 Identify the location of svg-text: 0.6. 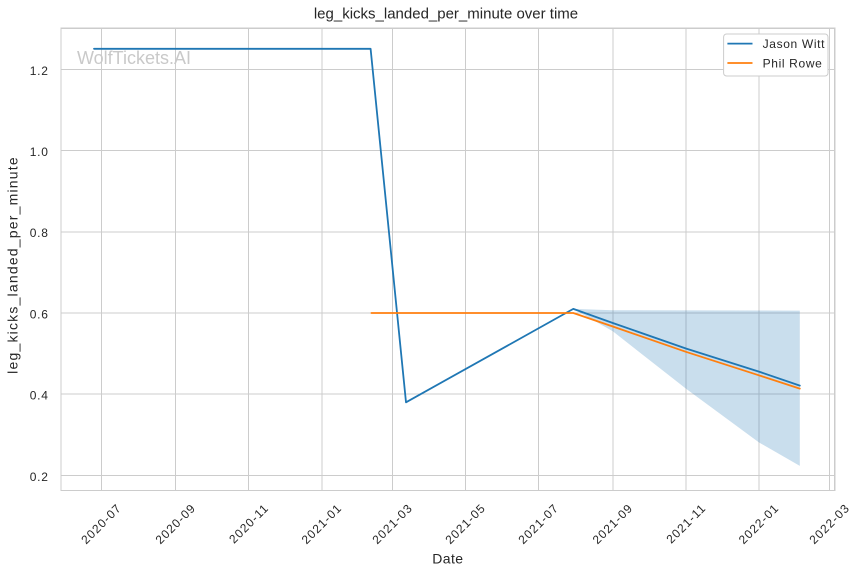
(39, 314).